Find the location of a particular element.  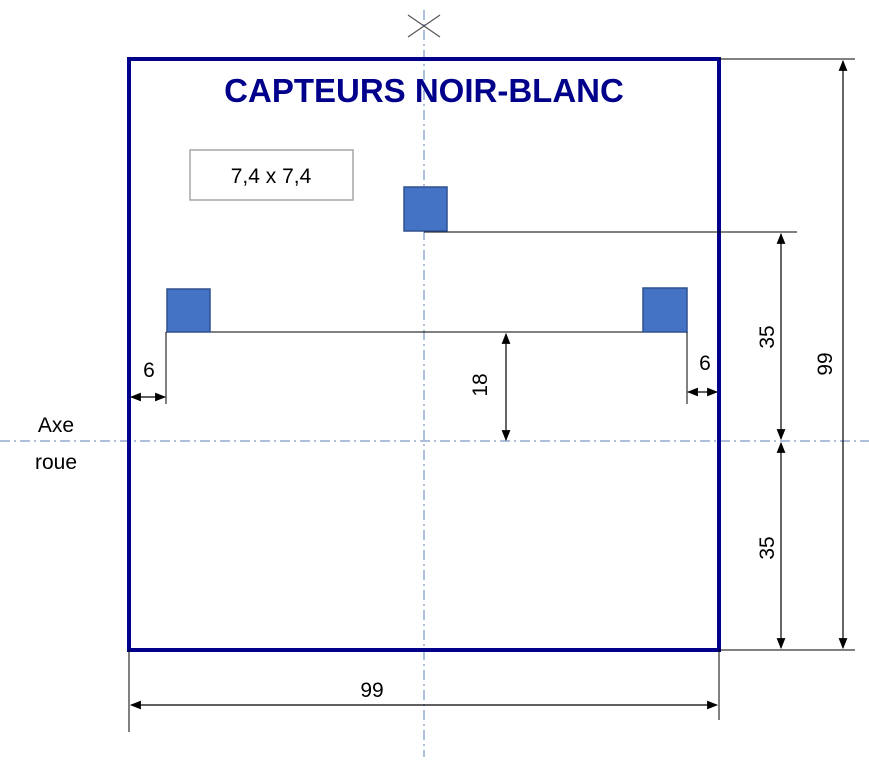

sensor-size-label: 7,4 x 7,4 is located at coordinates (271, 176).